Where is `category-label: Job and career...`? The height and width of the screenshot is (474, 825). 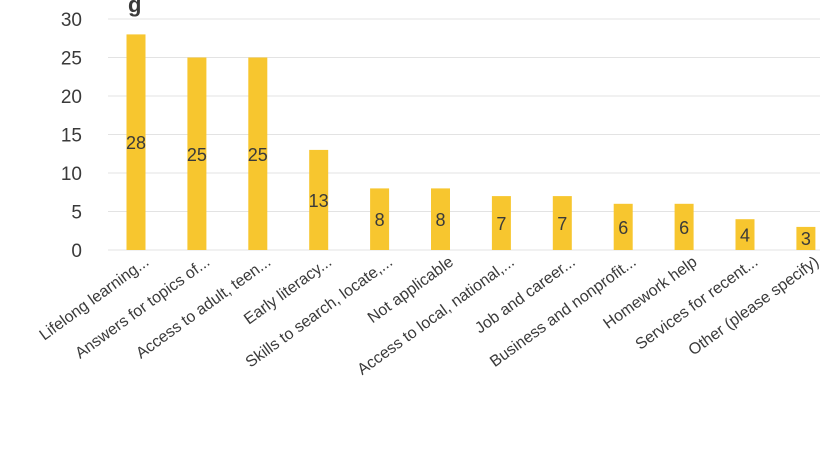 category-label: Job and career... is located at coordinates (525, 295).